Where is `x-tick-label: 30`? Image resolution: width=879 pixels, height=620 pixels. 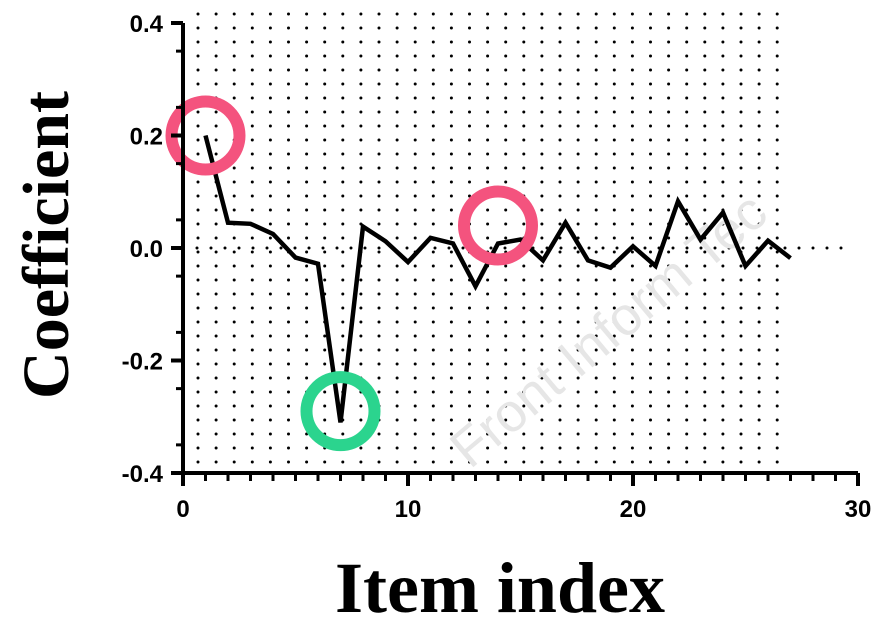 x-tick-label: 30 is located at coordinates (858, 509).